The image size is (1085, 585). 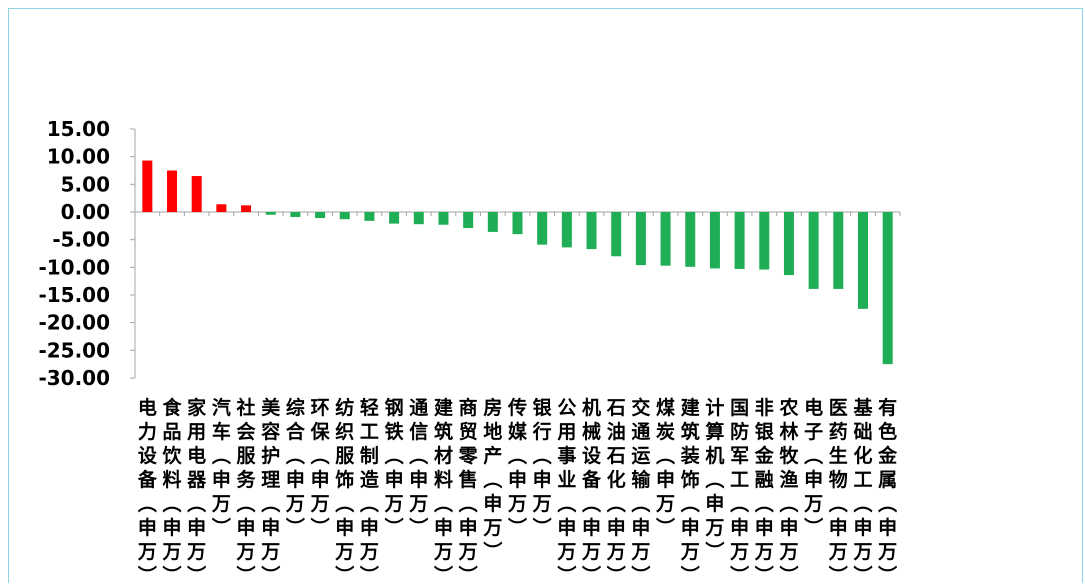 I want to click on category-label: 交通运输︵申万︶, so click(x=640, y=490).